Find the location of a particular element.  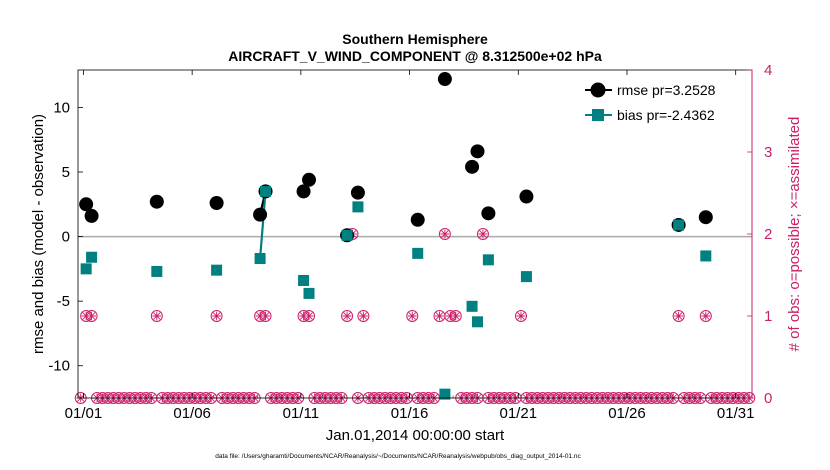

x-tick-label: 01/31 is located at coordinates (736, 413).